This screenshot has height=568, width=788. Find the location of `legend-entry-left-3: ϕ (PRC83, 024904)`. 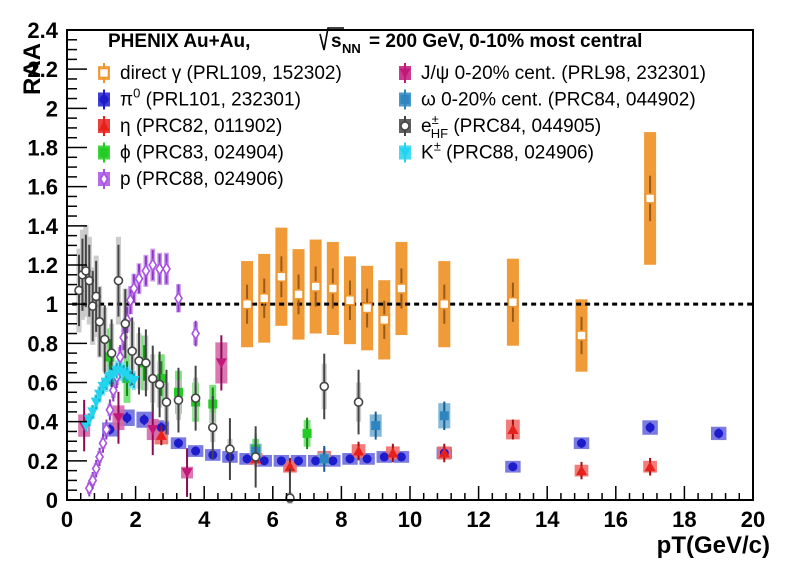

legend-entry-left-3: ϕ (PRC83, 024904) is located at coordinates (191, 153).